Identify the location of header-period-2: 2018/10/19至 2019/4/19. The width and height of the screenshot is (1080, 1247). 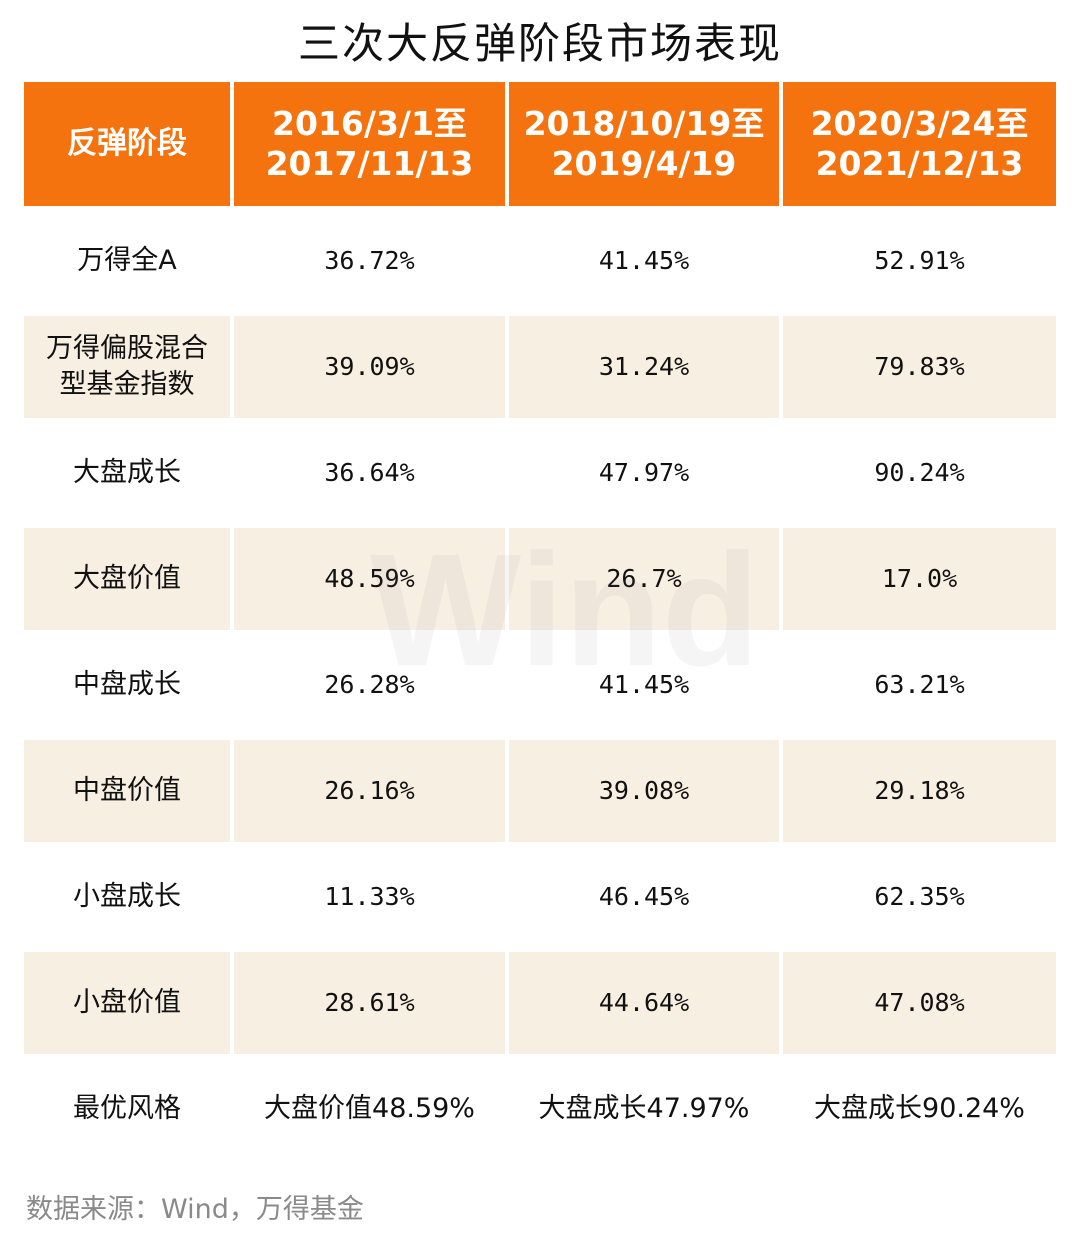
(644, 144).